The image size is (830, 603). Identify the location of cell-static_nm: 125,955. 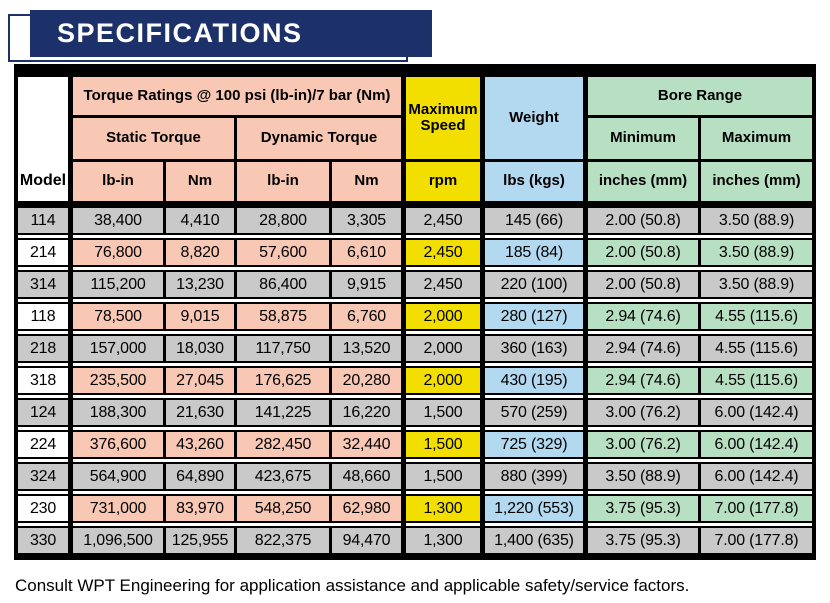
(198, 540).